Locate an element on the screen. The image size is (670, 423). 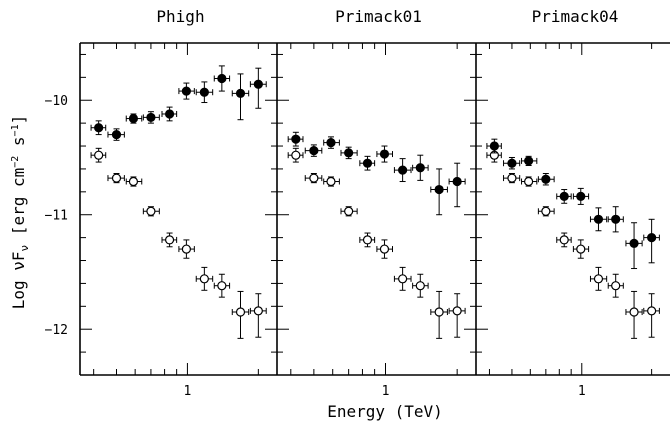
y-tick-label: −11 is located at coordinates (56, 216).